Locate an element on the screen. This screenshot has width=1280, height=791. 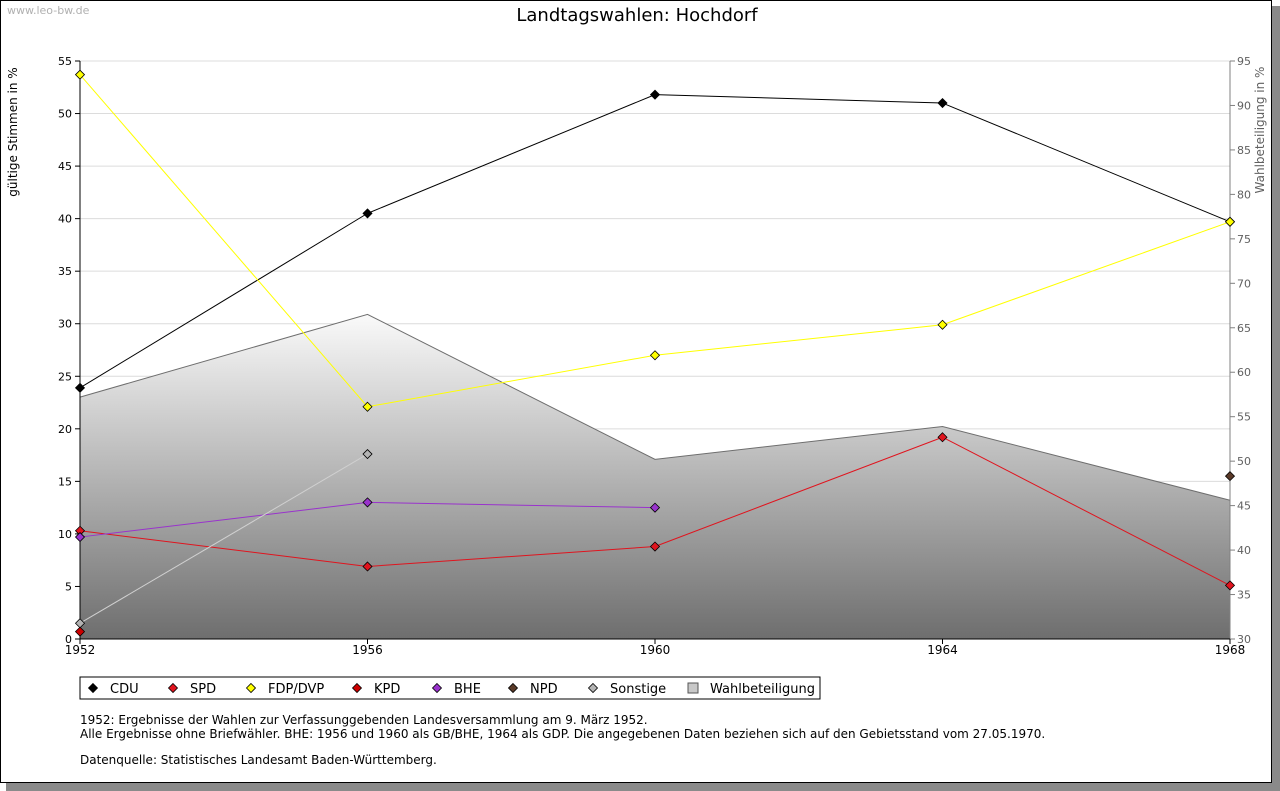
legend-label: Sonstige is located at coordinates (638, 689).